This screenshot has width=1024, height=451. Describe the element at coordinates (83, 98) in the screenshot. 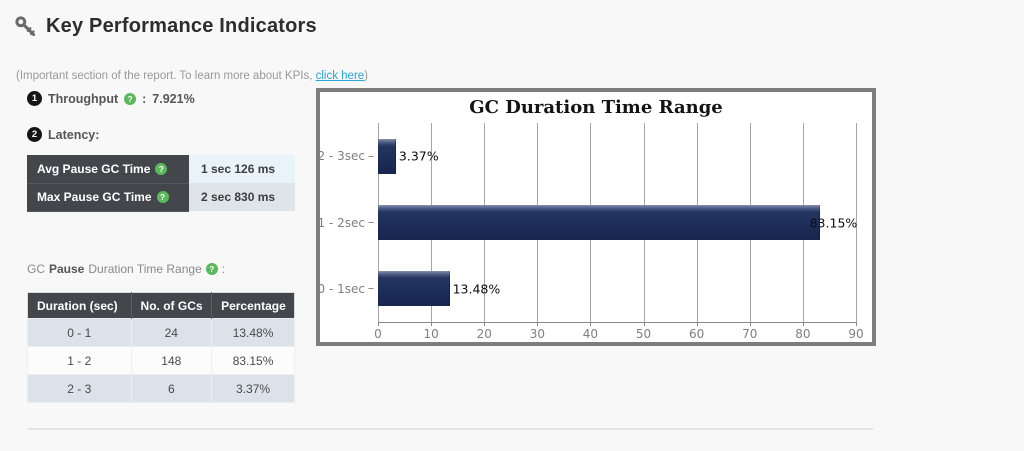

I see `throughput-label: Throughput` at that location.